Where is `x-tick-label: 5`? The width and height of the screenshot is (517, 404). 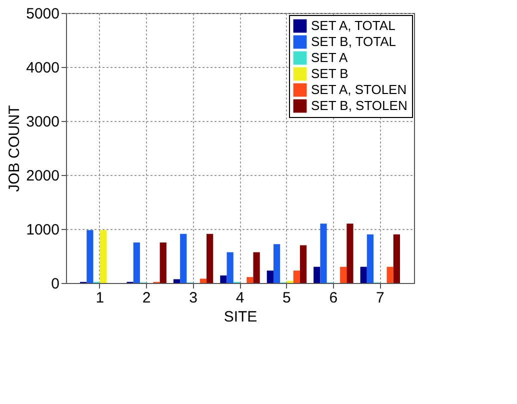 x-tick-label: 5 is located at coordinates (286, 298).